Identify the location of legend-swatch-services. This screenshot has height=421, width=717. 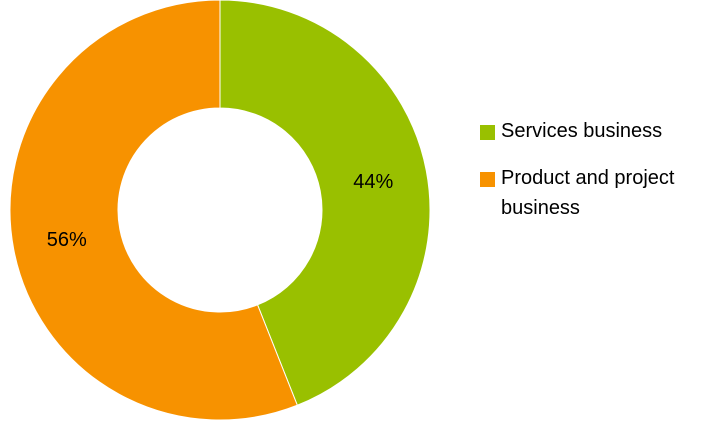
(487, 132).